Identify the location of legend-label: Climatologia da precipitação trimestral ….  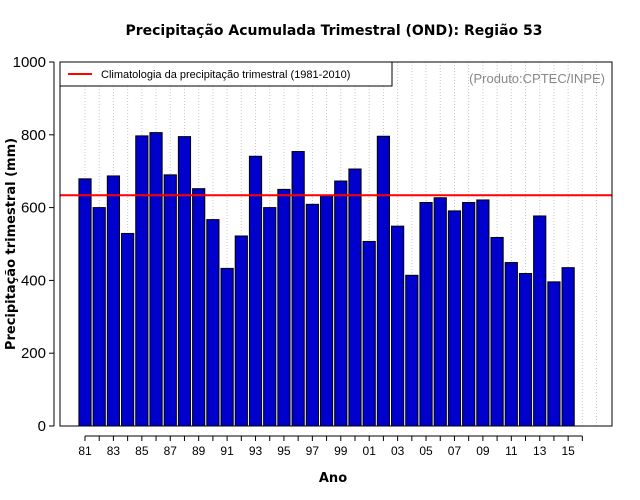
(225, 75).